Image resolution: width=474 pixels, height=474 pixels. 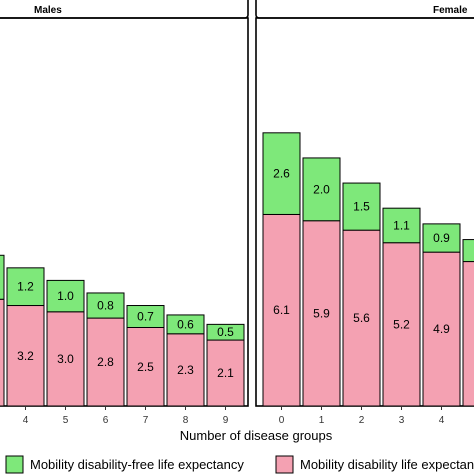 I want to click on females-tick-label-4: 4, so click(x=442, y=420).